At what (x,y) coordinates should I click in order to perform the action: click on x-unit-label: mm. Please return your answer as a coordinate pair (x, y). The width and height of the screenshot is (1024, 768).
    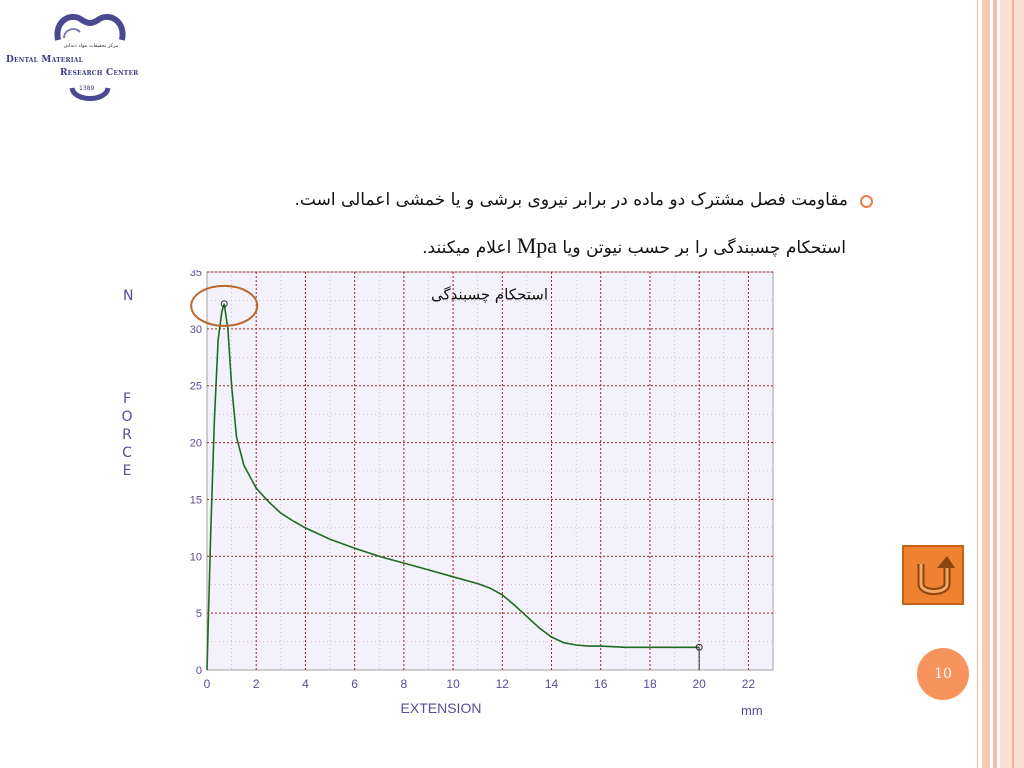
    Looking at the image, I should click on (752, 710).